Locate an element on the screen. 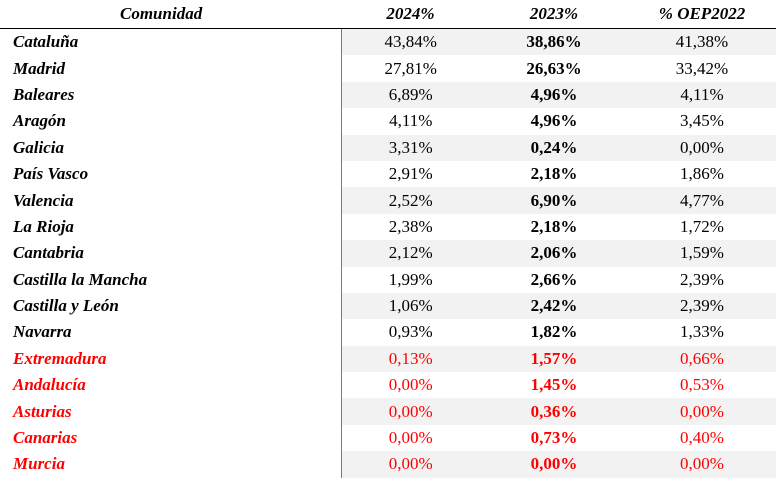  region-name-cell: Baleares is located at coordinates (171, 95).